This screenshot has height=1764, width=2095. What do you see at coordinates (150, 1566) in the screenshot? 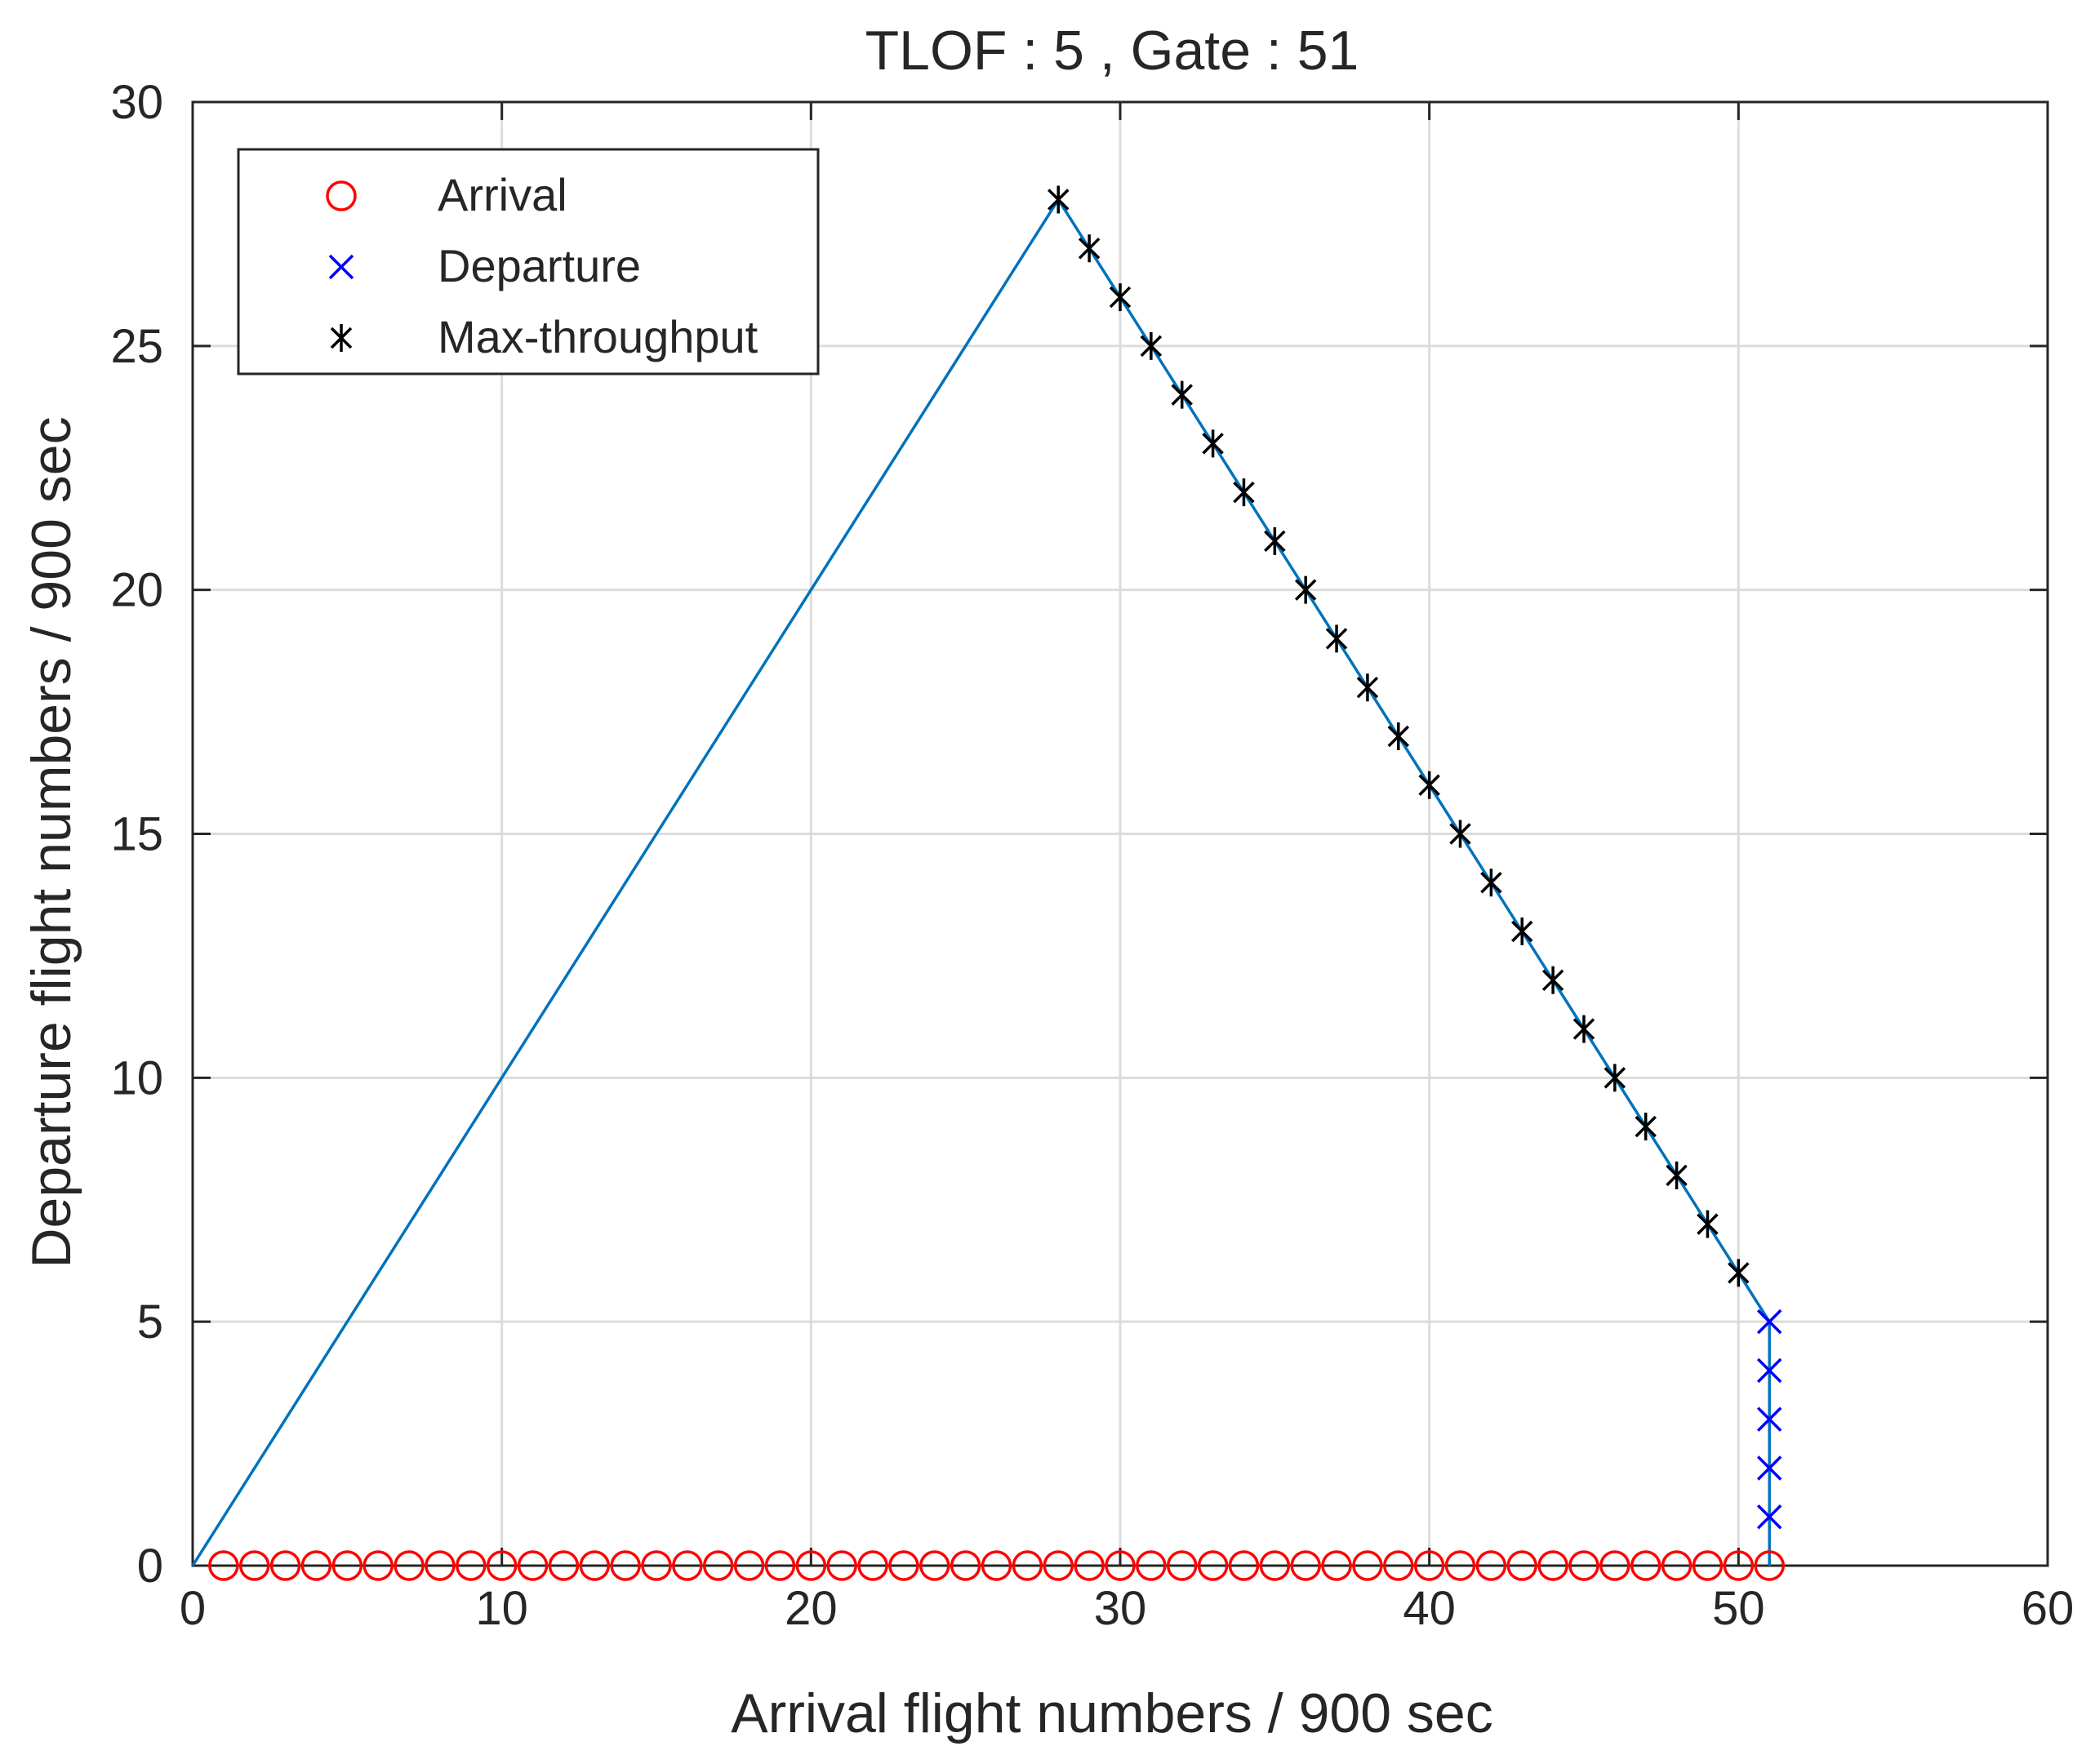
I see `y-tick-label: 0` at bounding box center [150, 1566].